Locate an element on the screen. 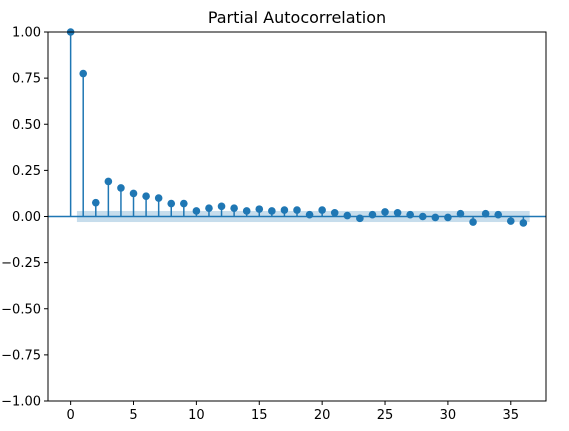 This screenshot has width=569, height=431. x-tick-label: 20 is located at coordinates (322, 415).